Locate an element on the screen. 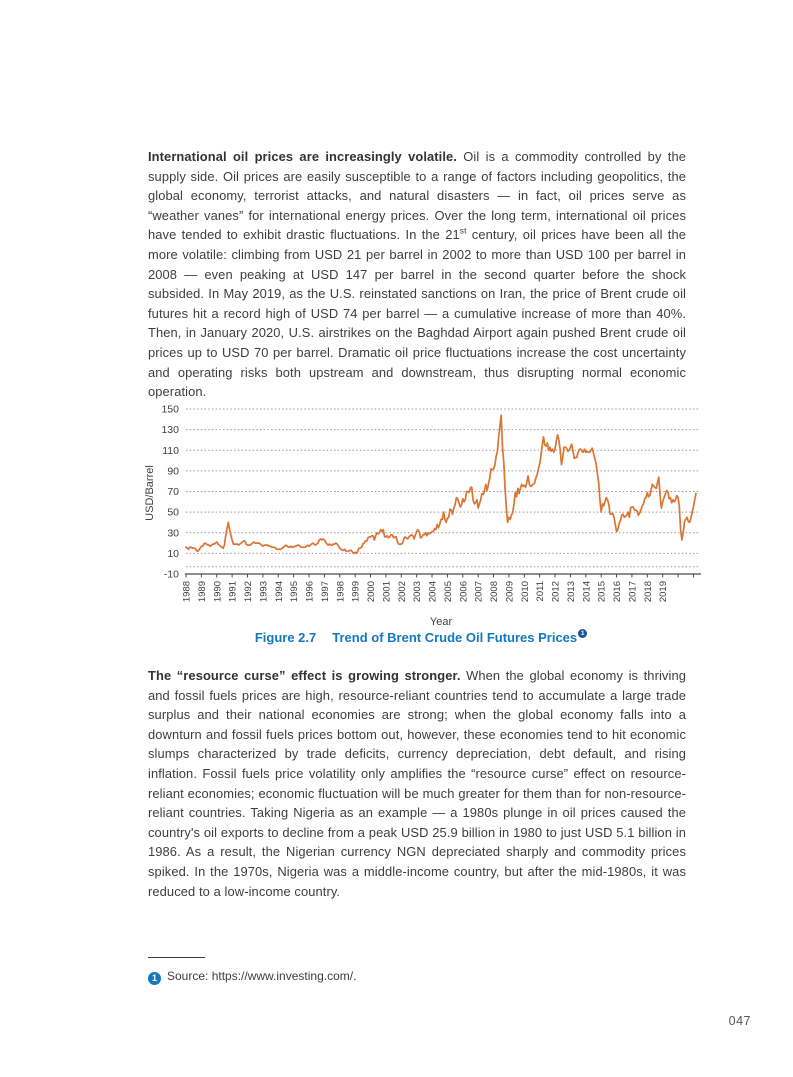 The height and width of the screenshot is (1077, 793). svg-text: 1989 is located at coordinates (202, 591).